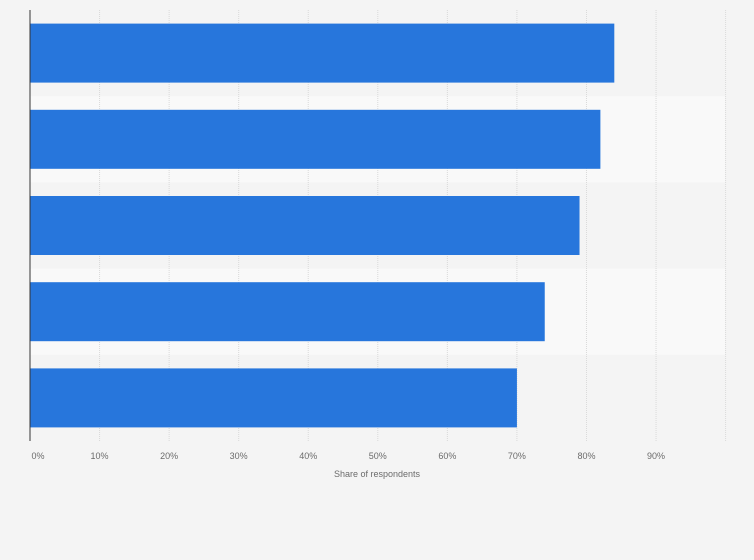 This screenshot has width=754, height=560. Describe the element at coordinates (100, 456) in the screenshot. I see `x-tick-label: 10%` at that location.